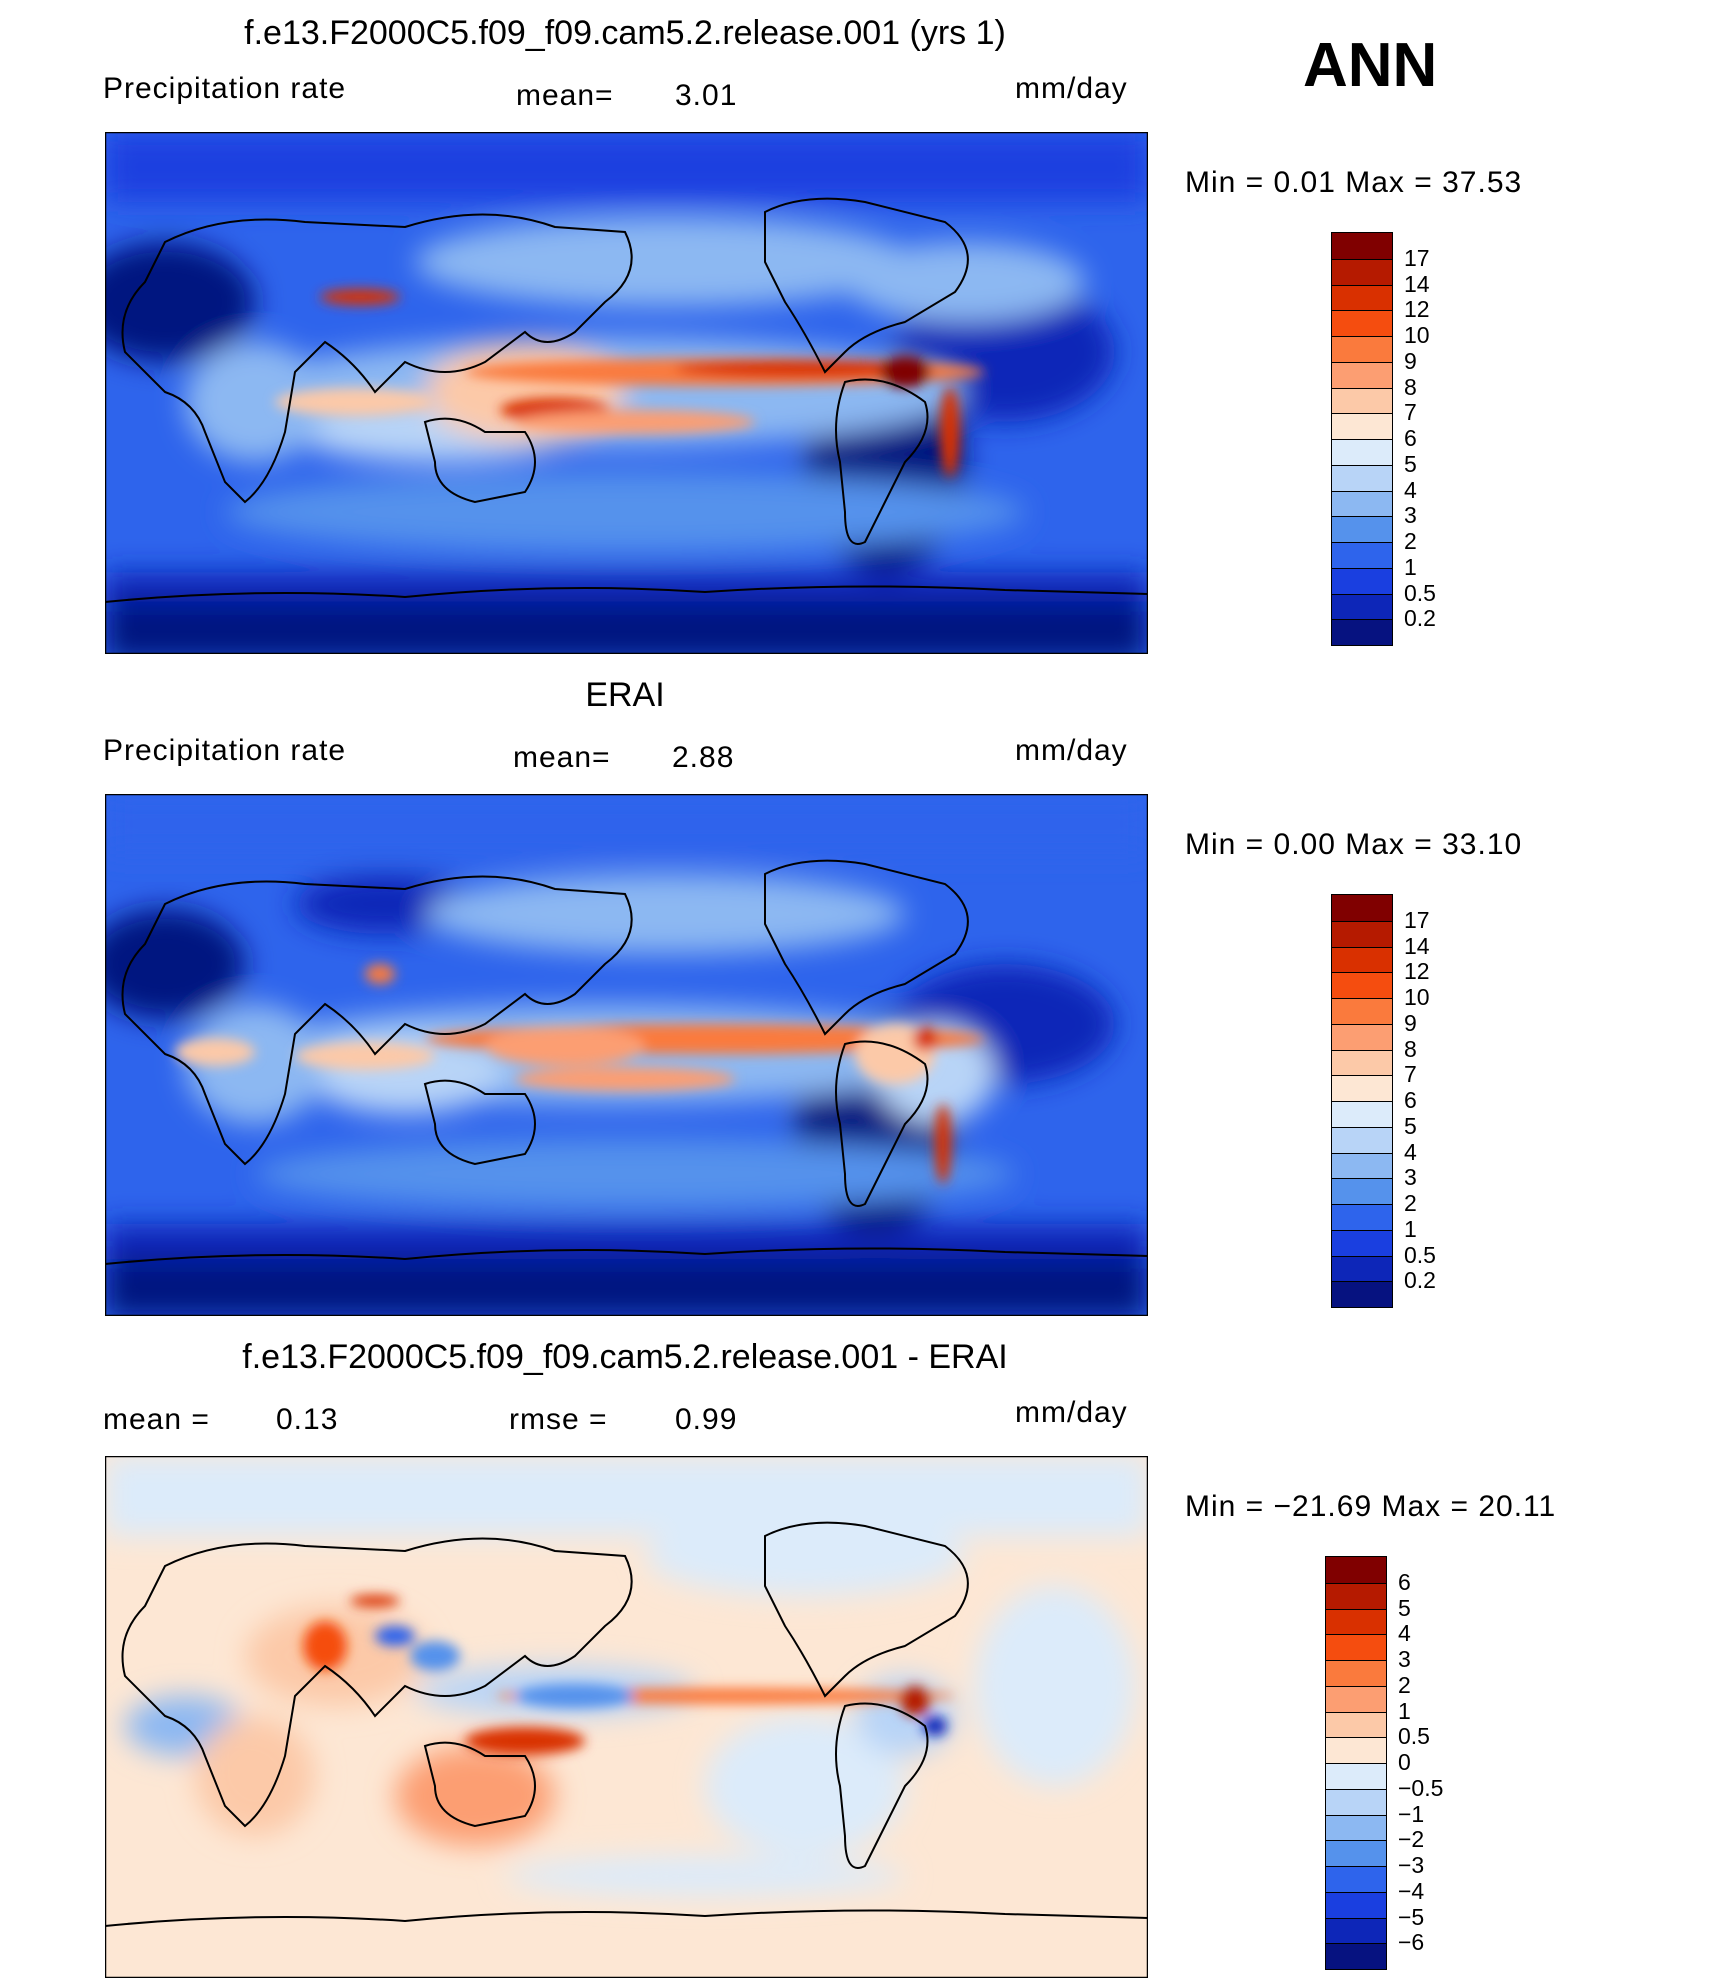  Describe the element at coordinates (1370, 65) in the screenshot. I see `season-label: ANN` at that location.